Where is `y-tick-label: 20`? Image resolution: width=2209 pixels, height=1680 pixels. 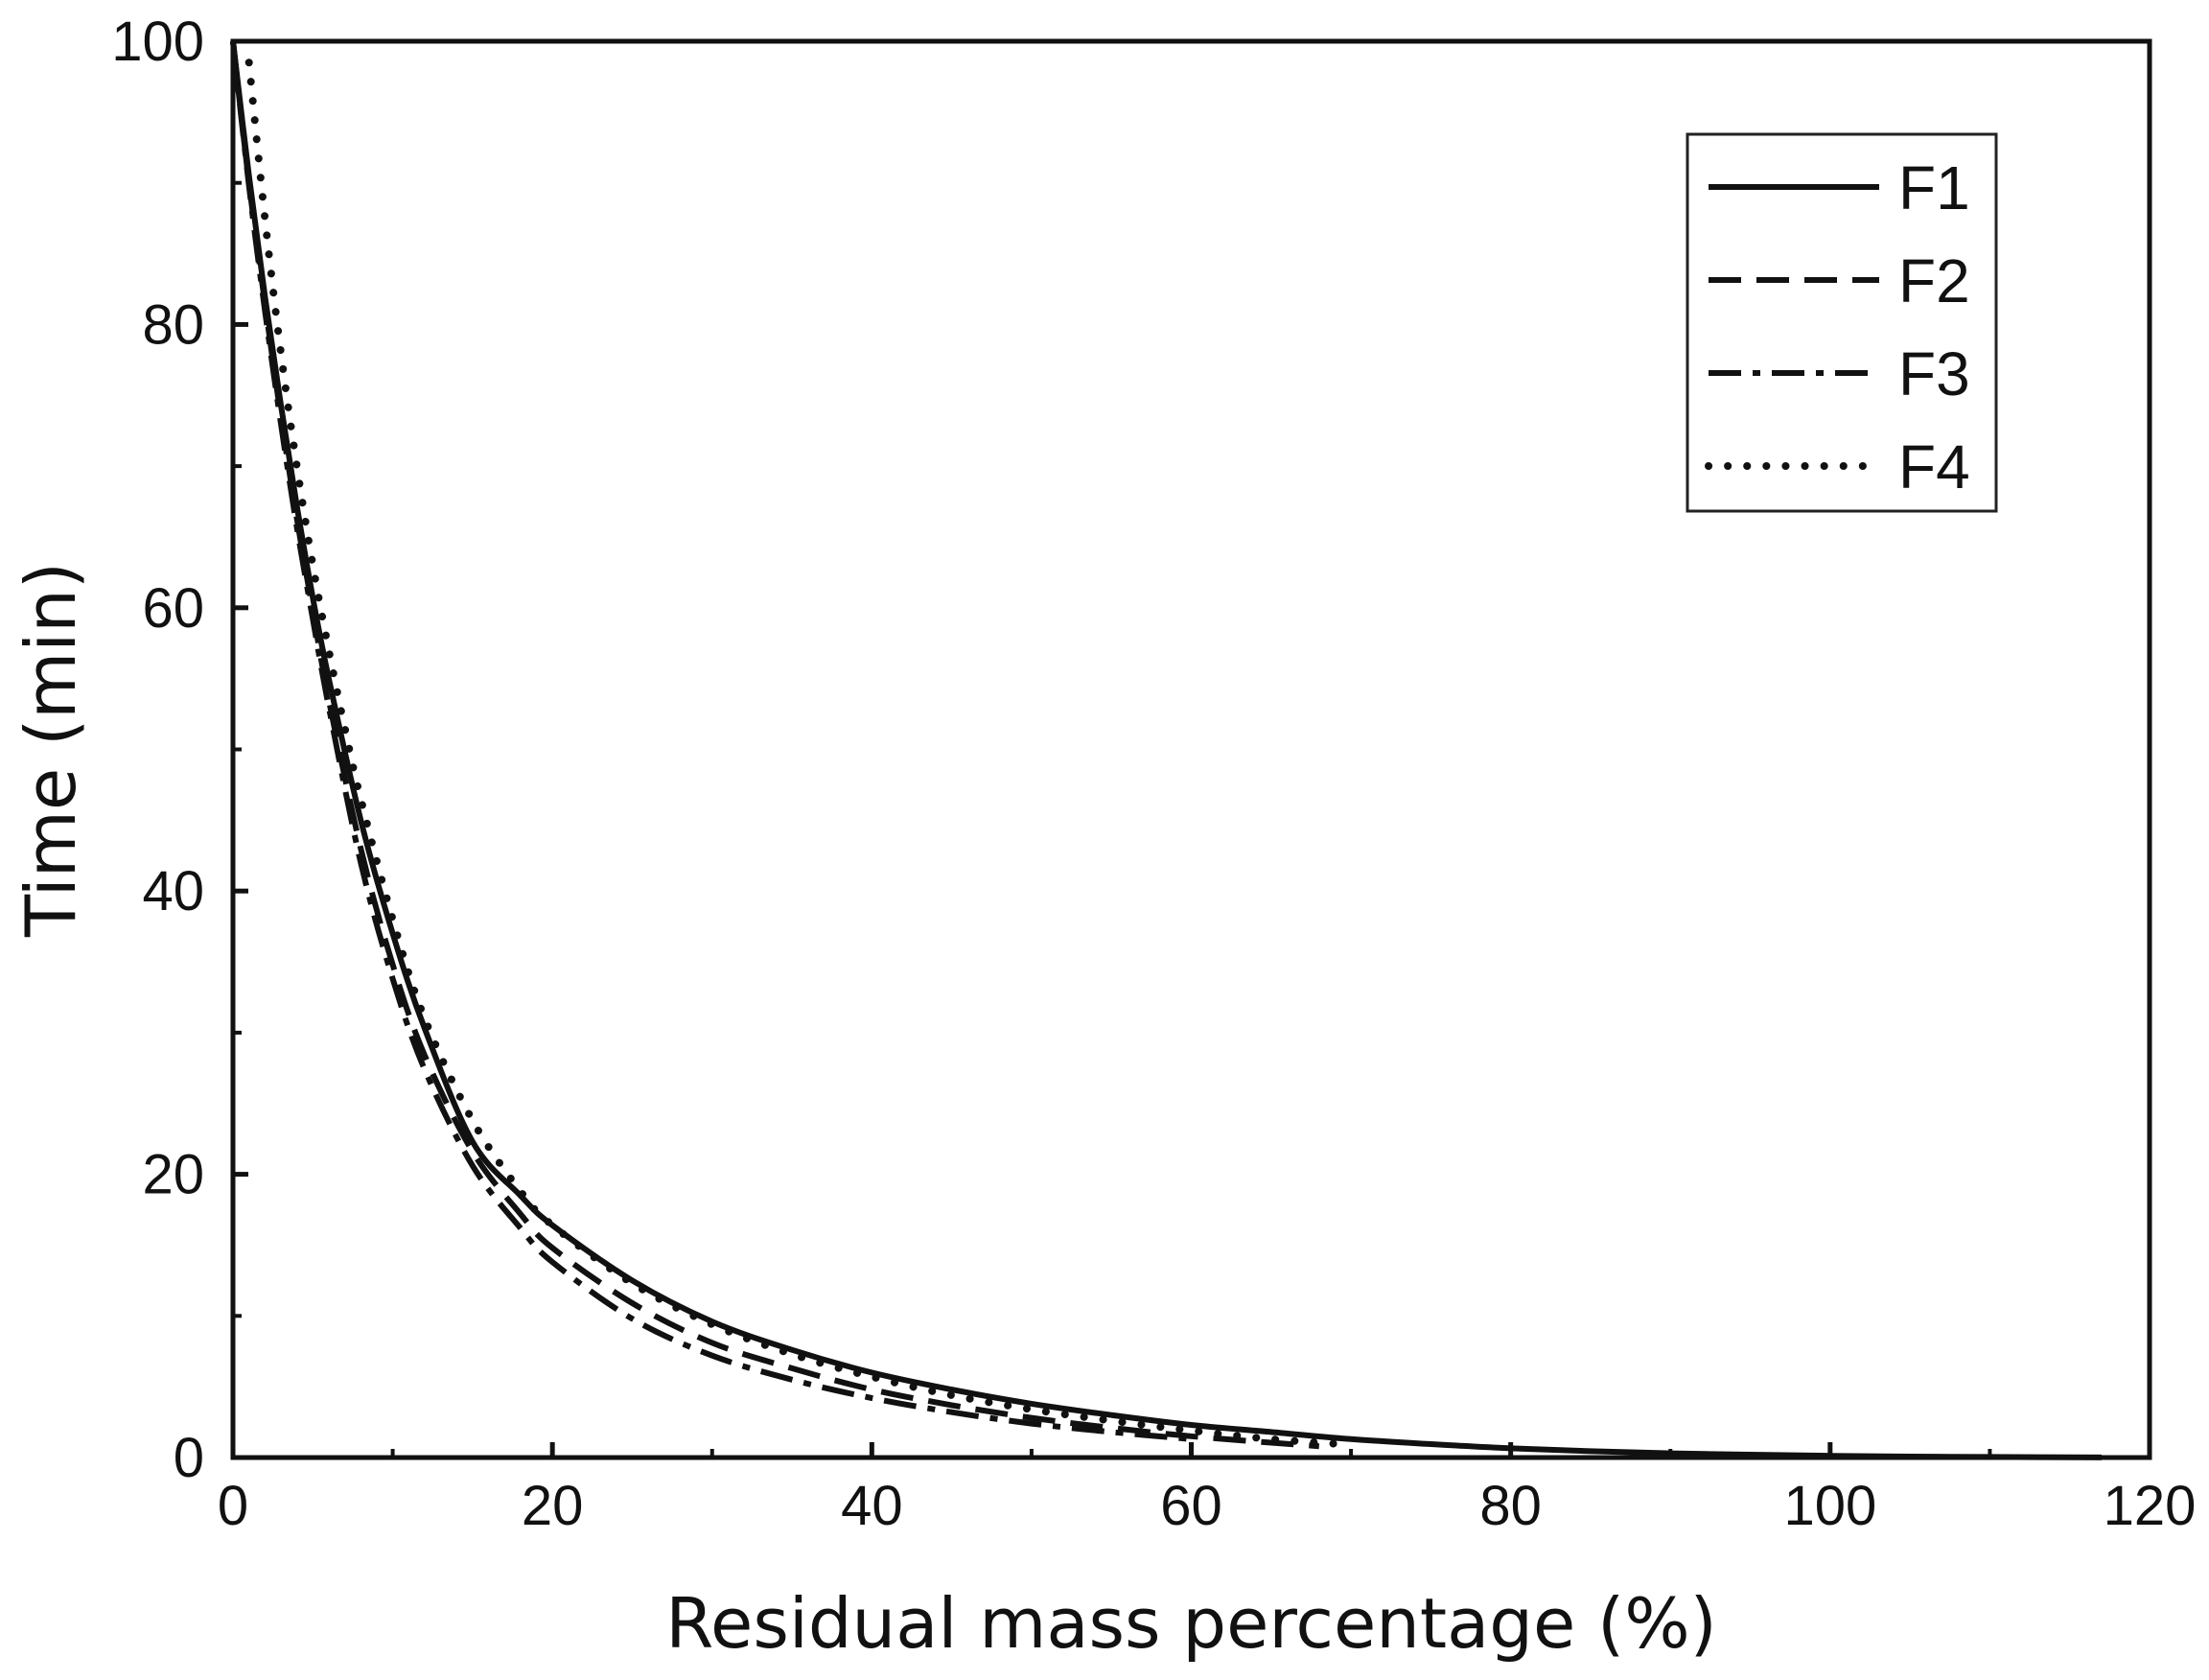
y-tick-label: 20 is located at coordinates (173, 1175).